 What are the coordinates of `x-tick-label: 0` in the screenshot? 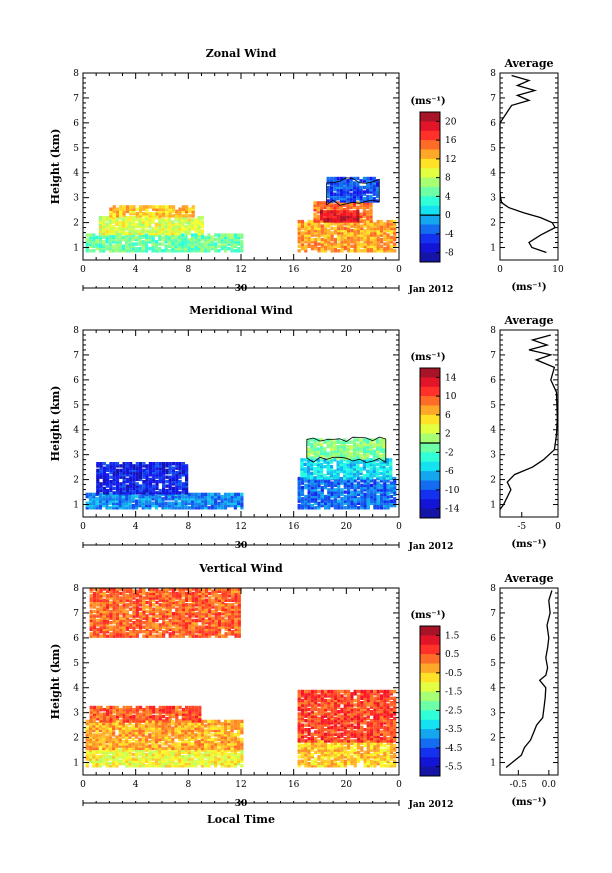 It's located at (83, 270).